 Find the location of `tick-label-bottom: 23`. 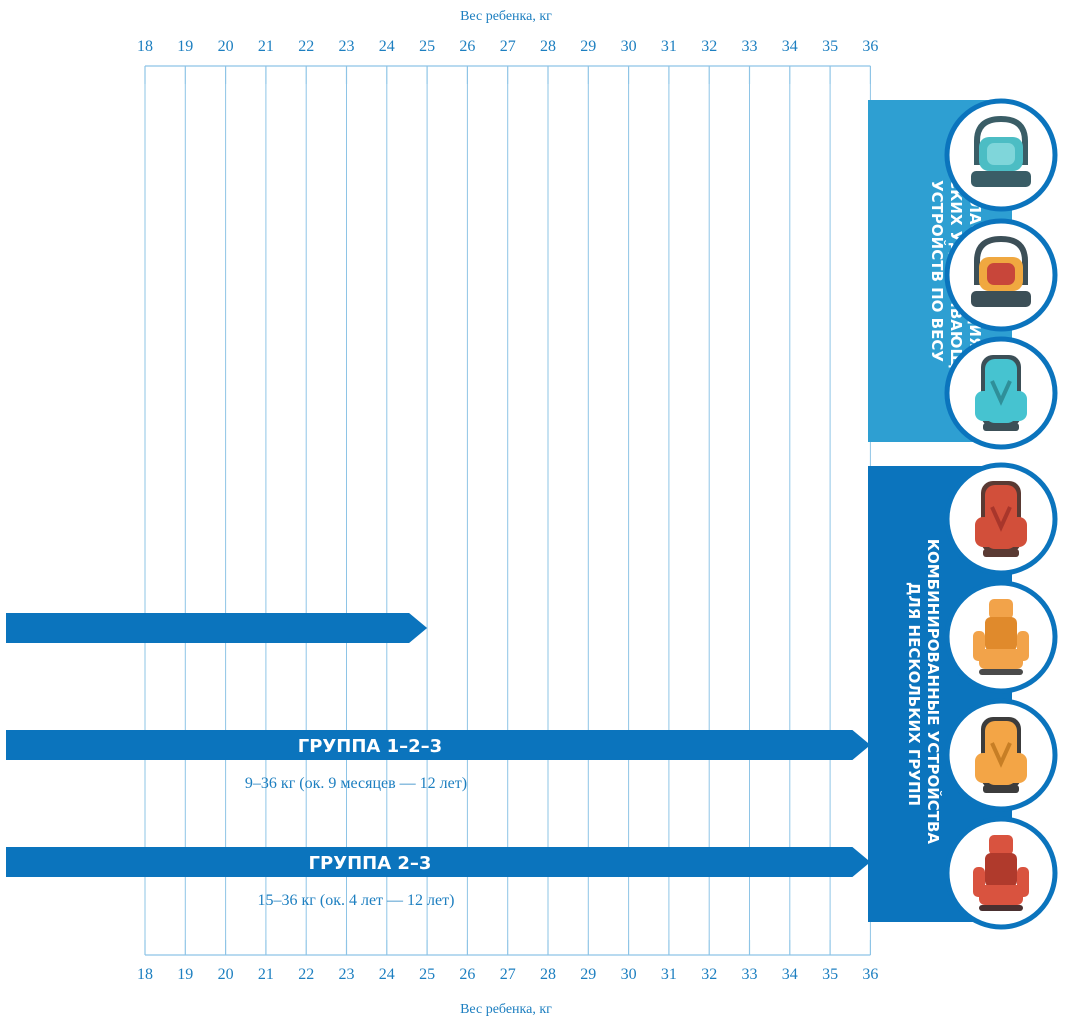

tick-label-bottom: 23 is located at coordinates (347, 974).